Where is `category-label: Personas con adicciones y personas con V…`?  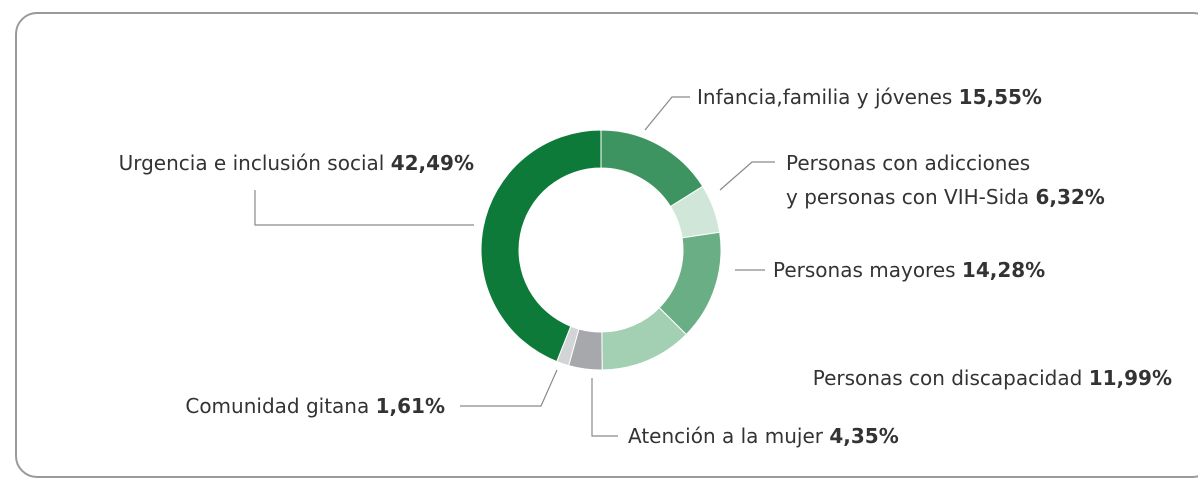
category-label: Personas con adicciones y personas con V… is located at coordinates (908, 180).